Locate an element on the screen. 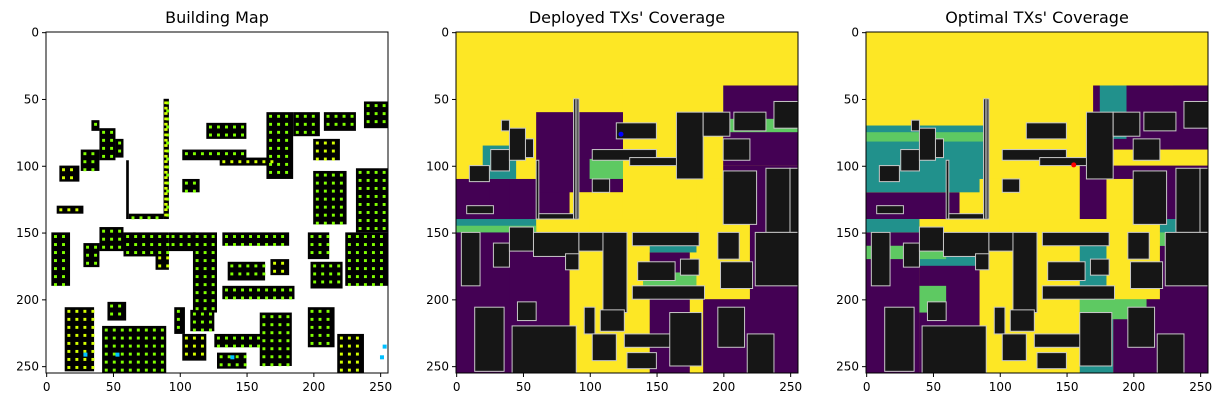 The height and width of the screenshot is (407, 1224). y-tick-label: 100 is located at coordinates (437, 166).